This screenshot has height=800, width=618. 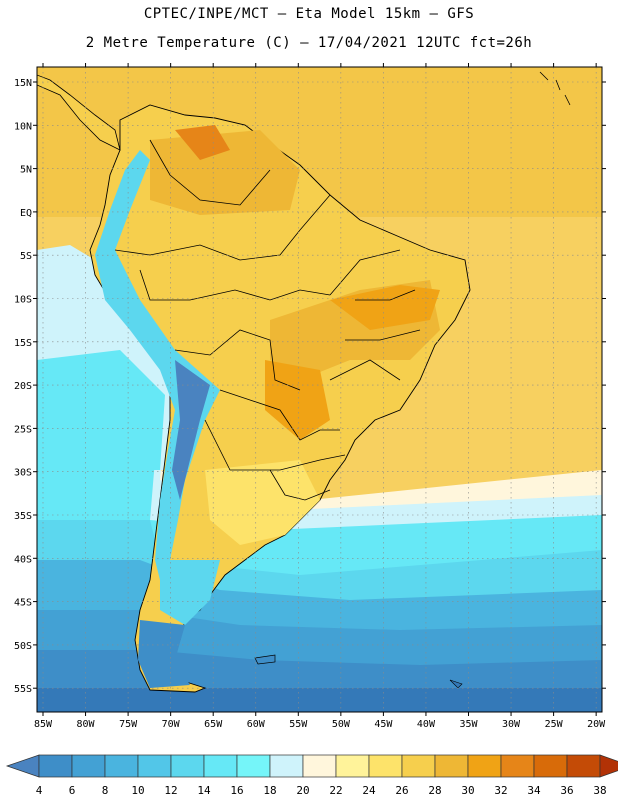 What do you see at coordinates (534, 790) in the screenshot?
I see `colorbar-label: 34` at bounding box center [534, 790].